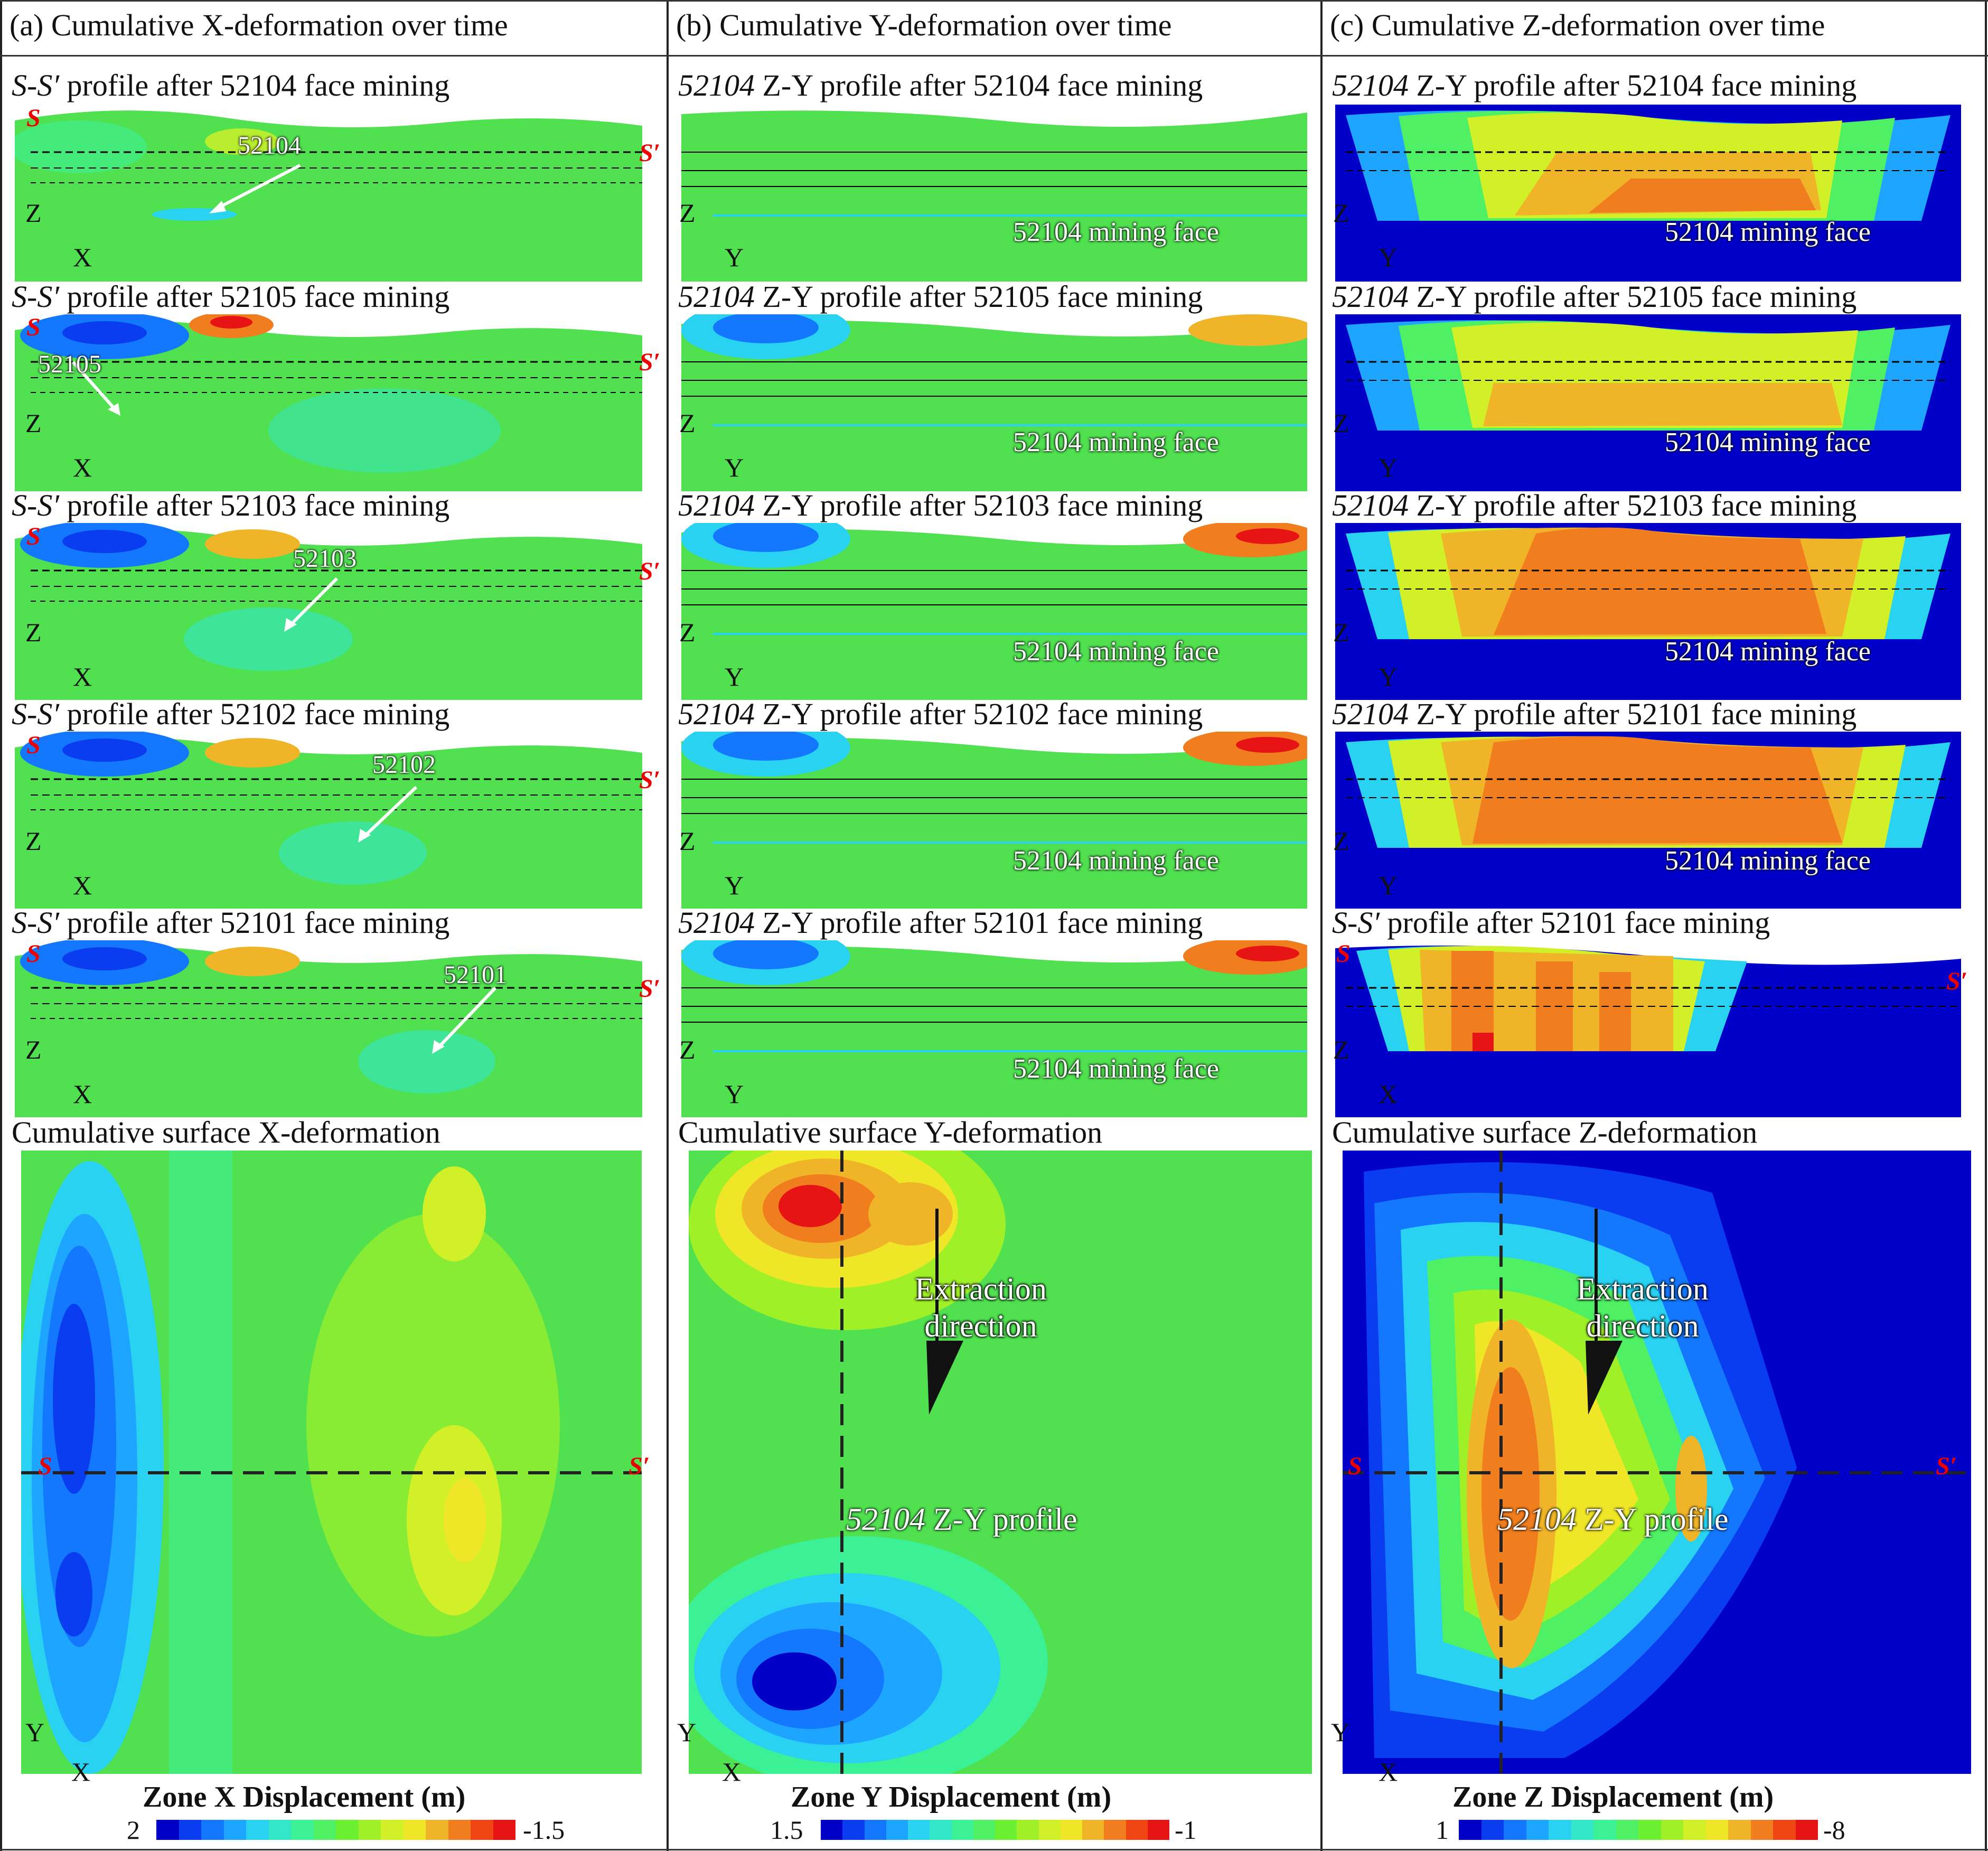 This screenshot has height=1851, width=1988. Describe the element at coordinates (231, 505) in the screenshot. I see `profile-title: S-S′ profile after 52103 face mining` at that location.